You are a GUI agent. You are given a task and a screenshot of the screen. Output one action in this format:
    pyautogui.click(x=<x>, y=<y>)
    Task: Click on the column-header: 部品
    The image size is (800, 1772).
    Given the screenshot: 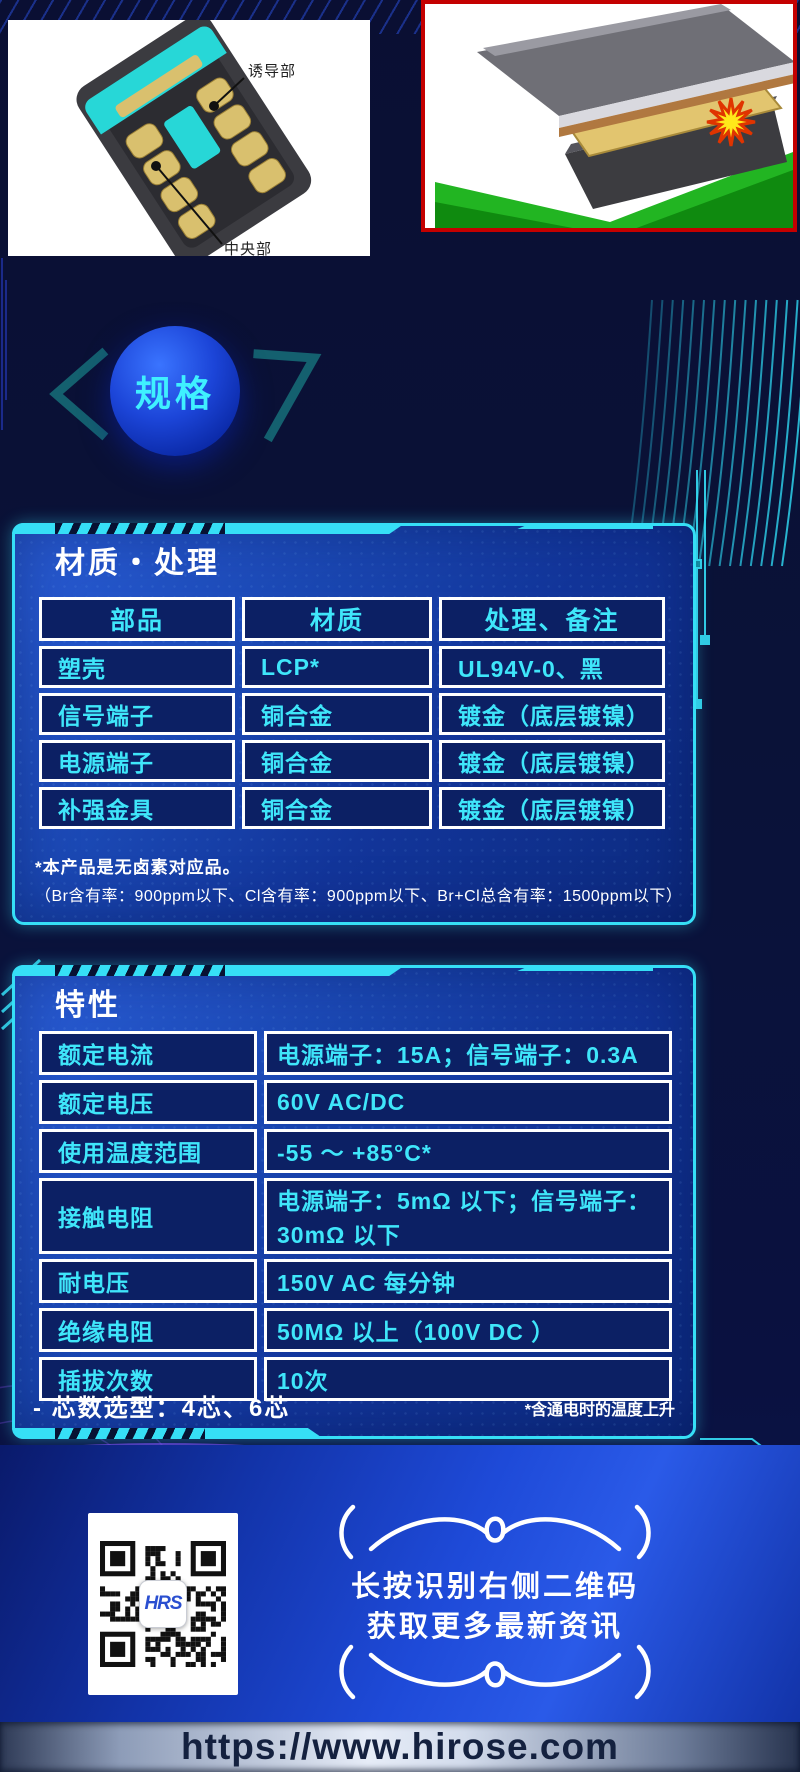 What is the action you would take?
    pyautogui.click(x=137, y=619)
    